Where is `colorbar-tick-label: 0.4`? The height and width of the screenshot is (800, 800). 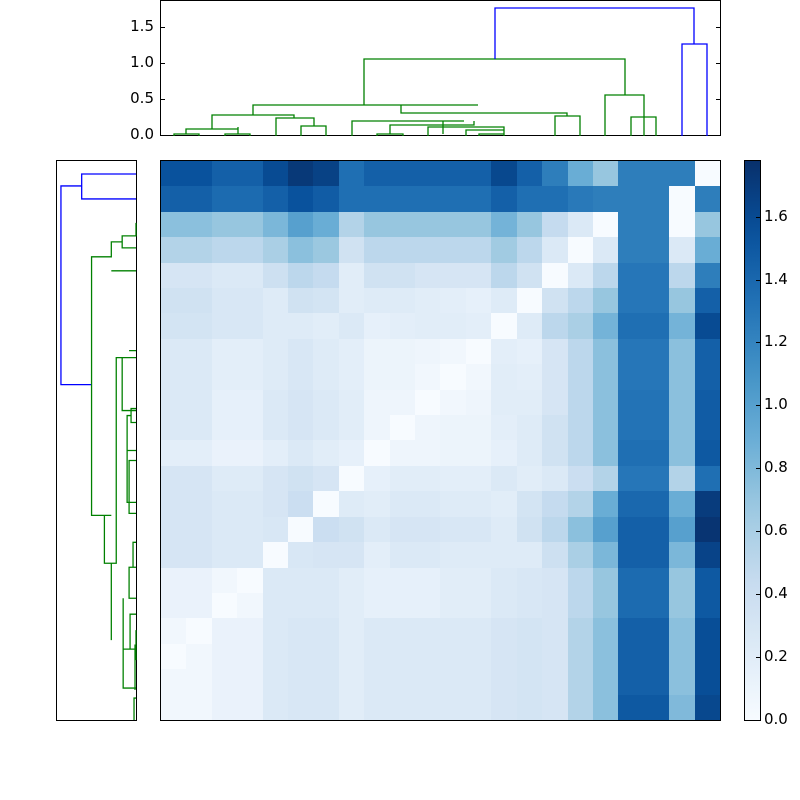 colorbar-tick-label: 0.4 is located at coordinates (776, 593).